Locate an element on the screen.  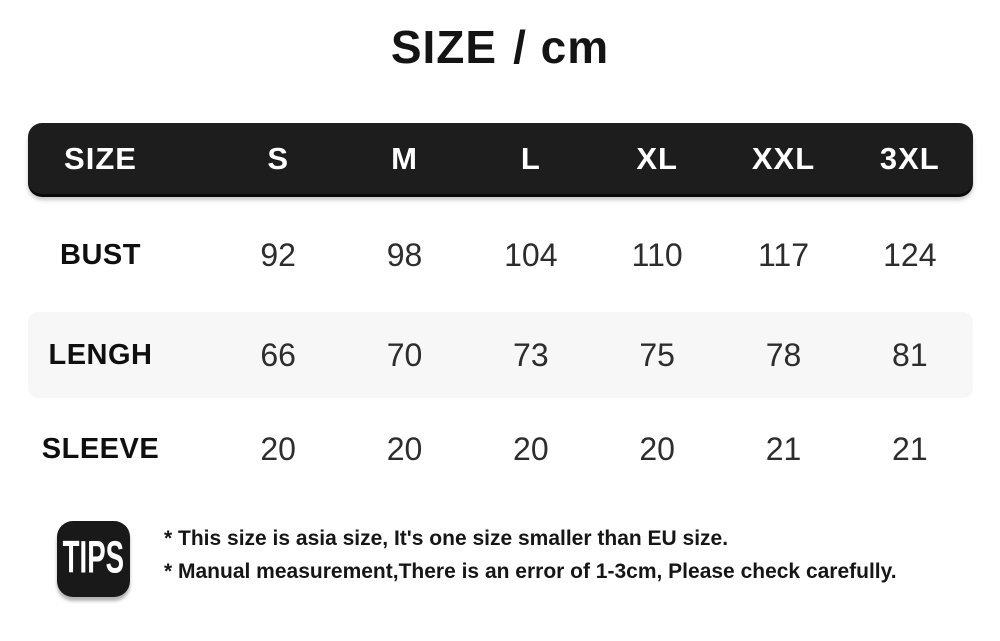
title-unit: / cm is located at coordinates (561, 47).